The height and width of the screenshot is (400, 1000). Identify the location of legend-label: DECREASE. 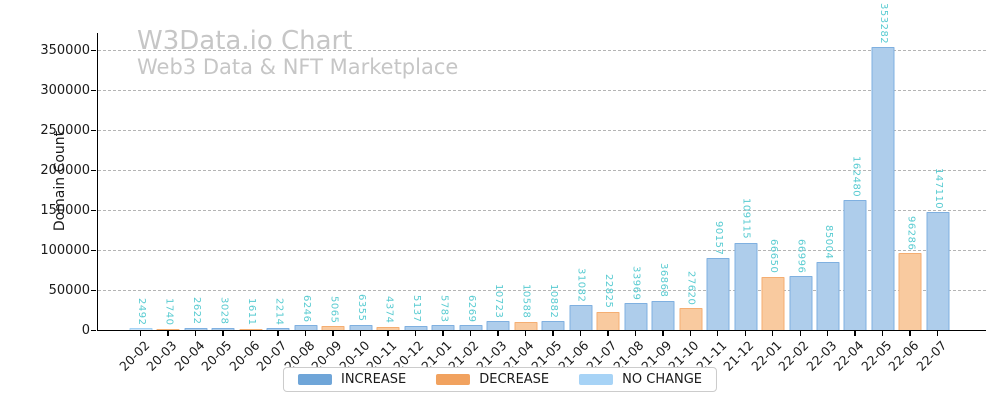
(514, 379).